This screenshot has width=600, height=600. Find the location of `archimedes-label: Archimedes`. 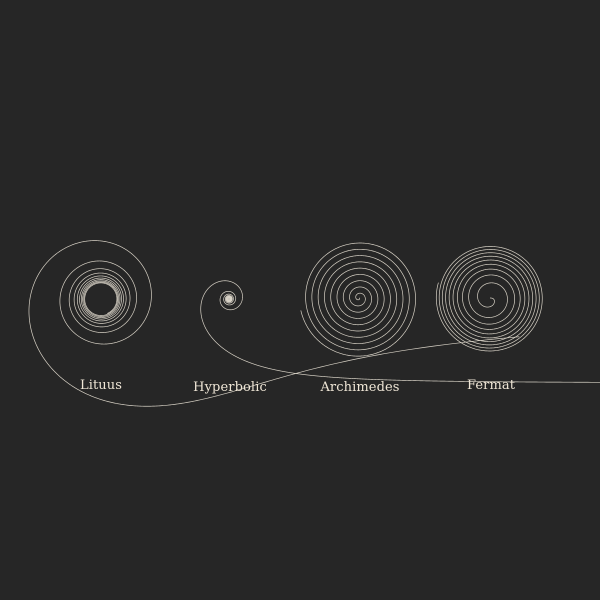

archimedes-label: Archimedes is located at coordinates (359, 387).